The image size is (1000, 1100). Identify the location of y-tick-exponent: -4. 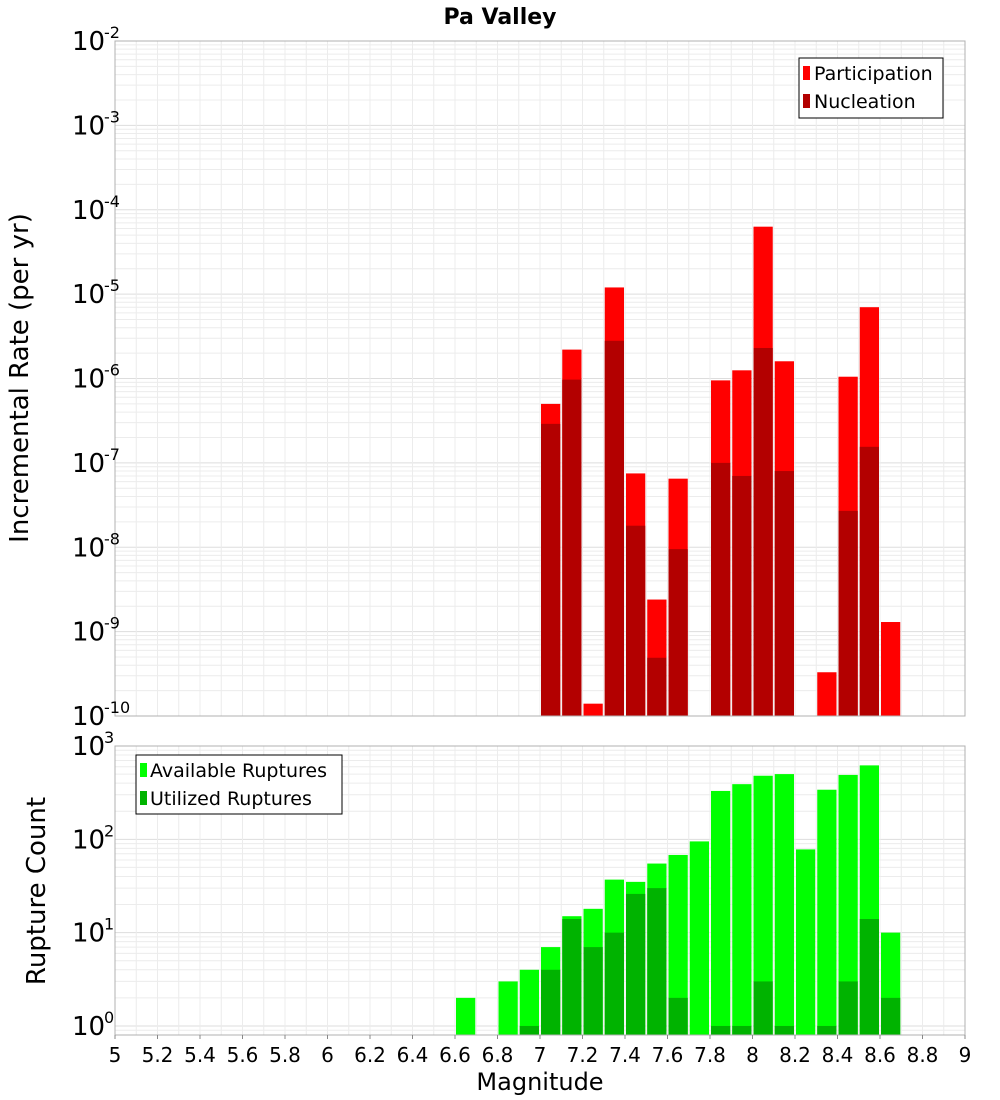
(112, 201).